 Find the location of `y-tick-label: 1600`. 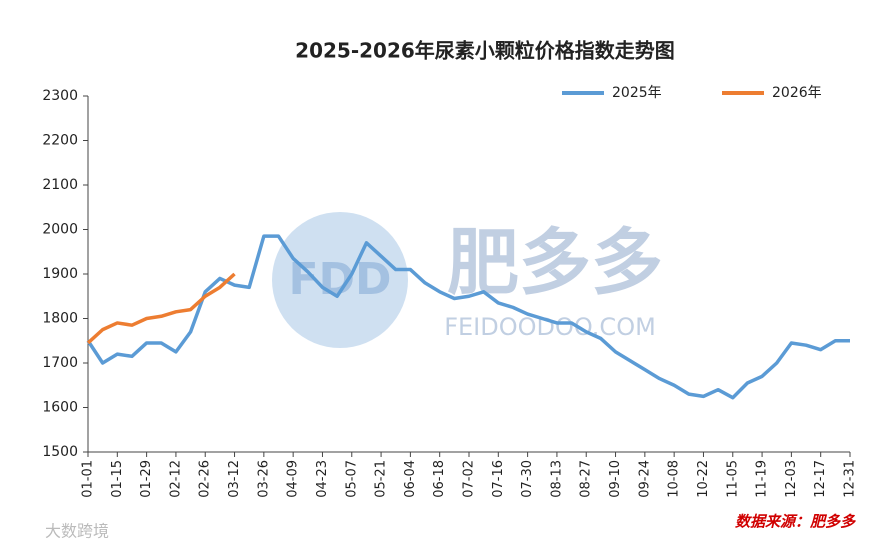

y-tick-label: 1600 is located at coordinates (60, 408).